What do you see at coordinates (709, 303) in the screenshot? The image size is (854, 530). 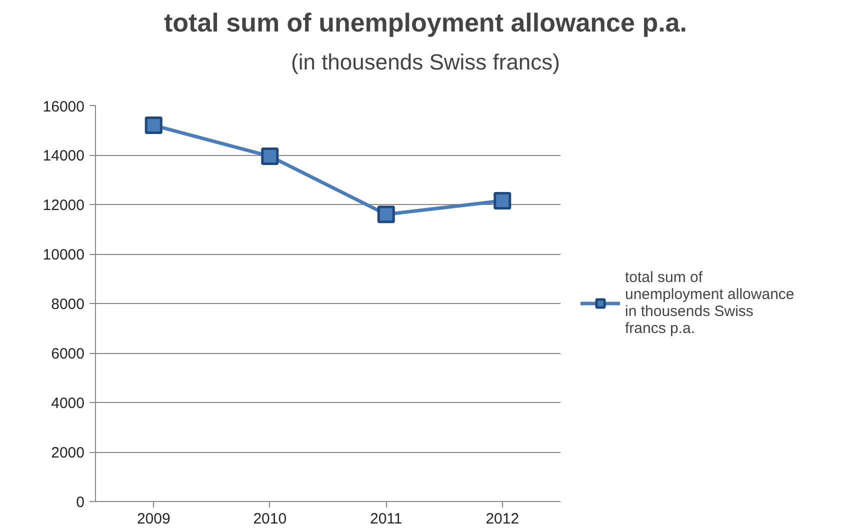 I see `legend-label: total sum of unemployment allowance in thousends Swiss francs p.a.` at bounding box center [709, 303].